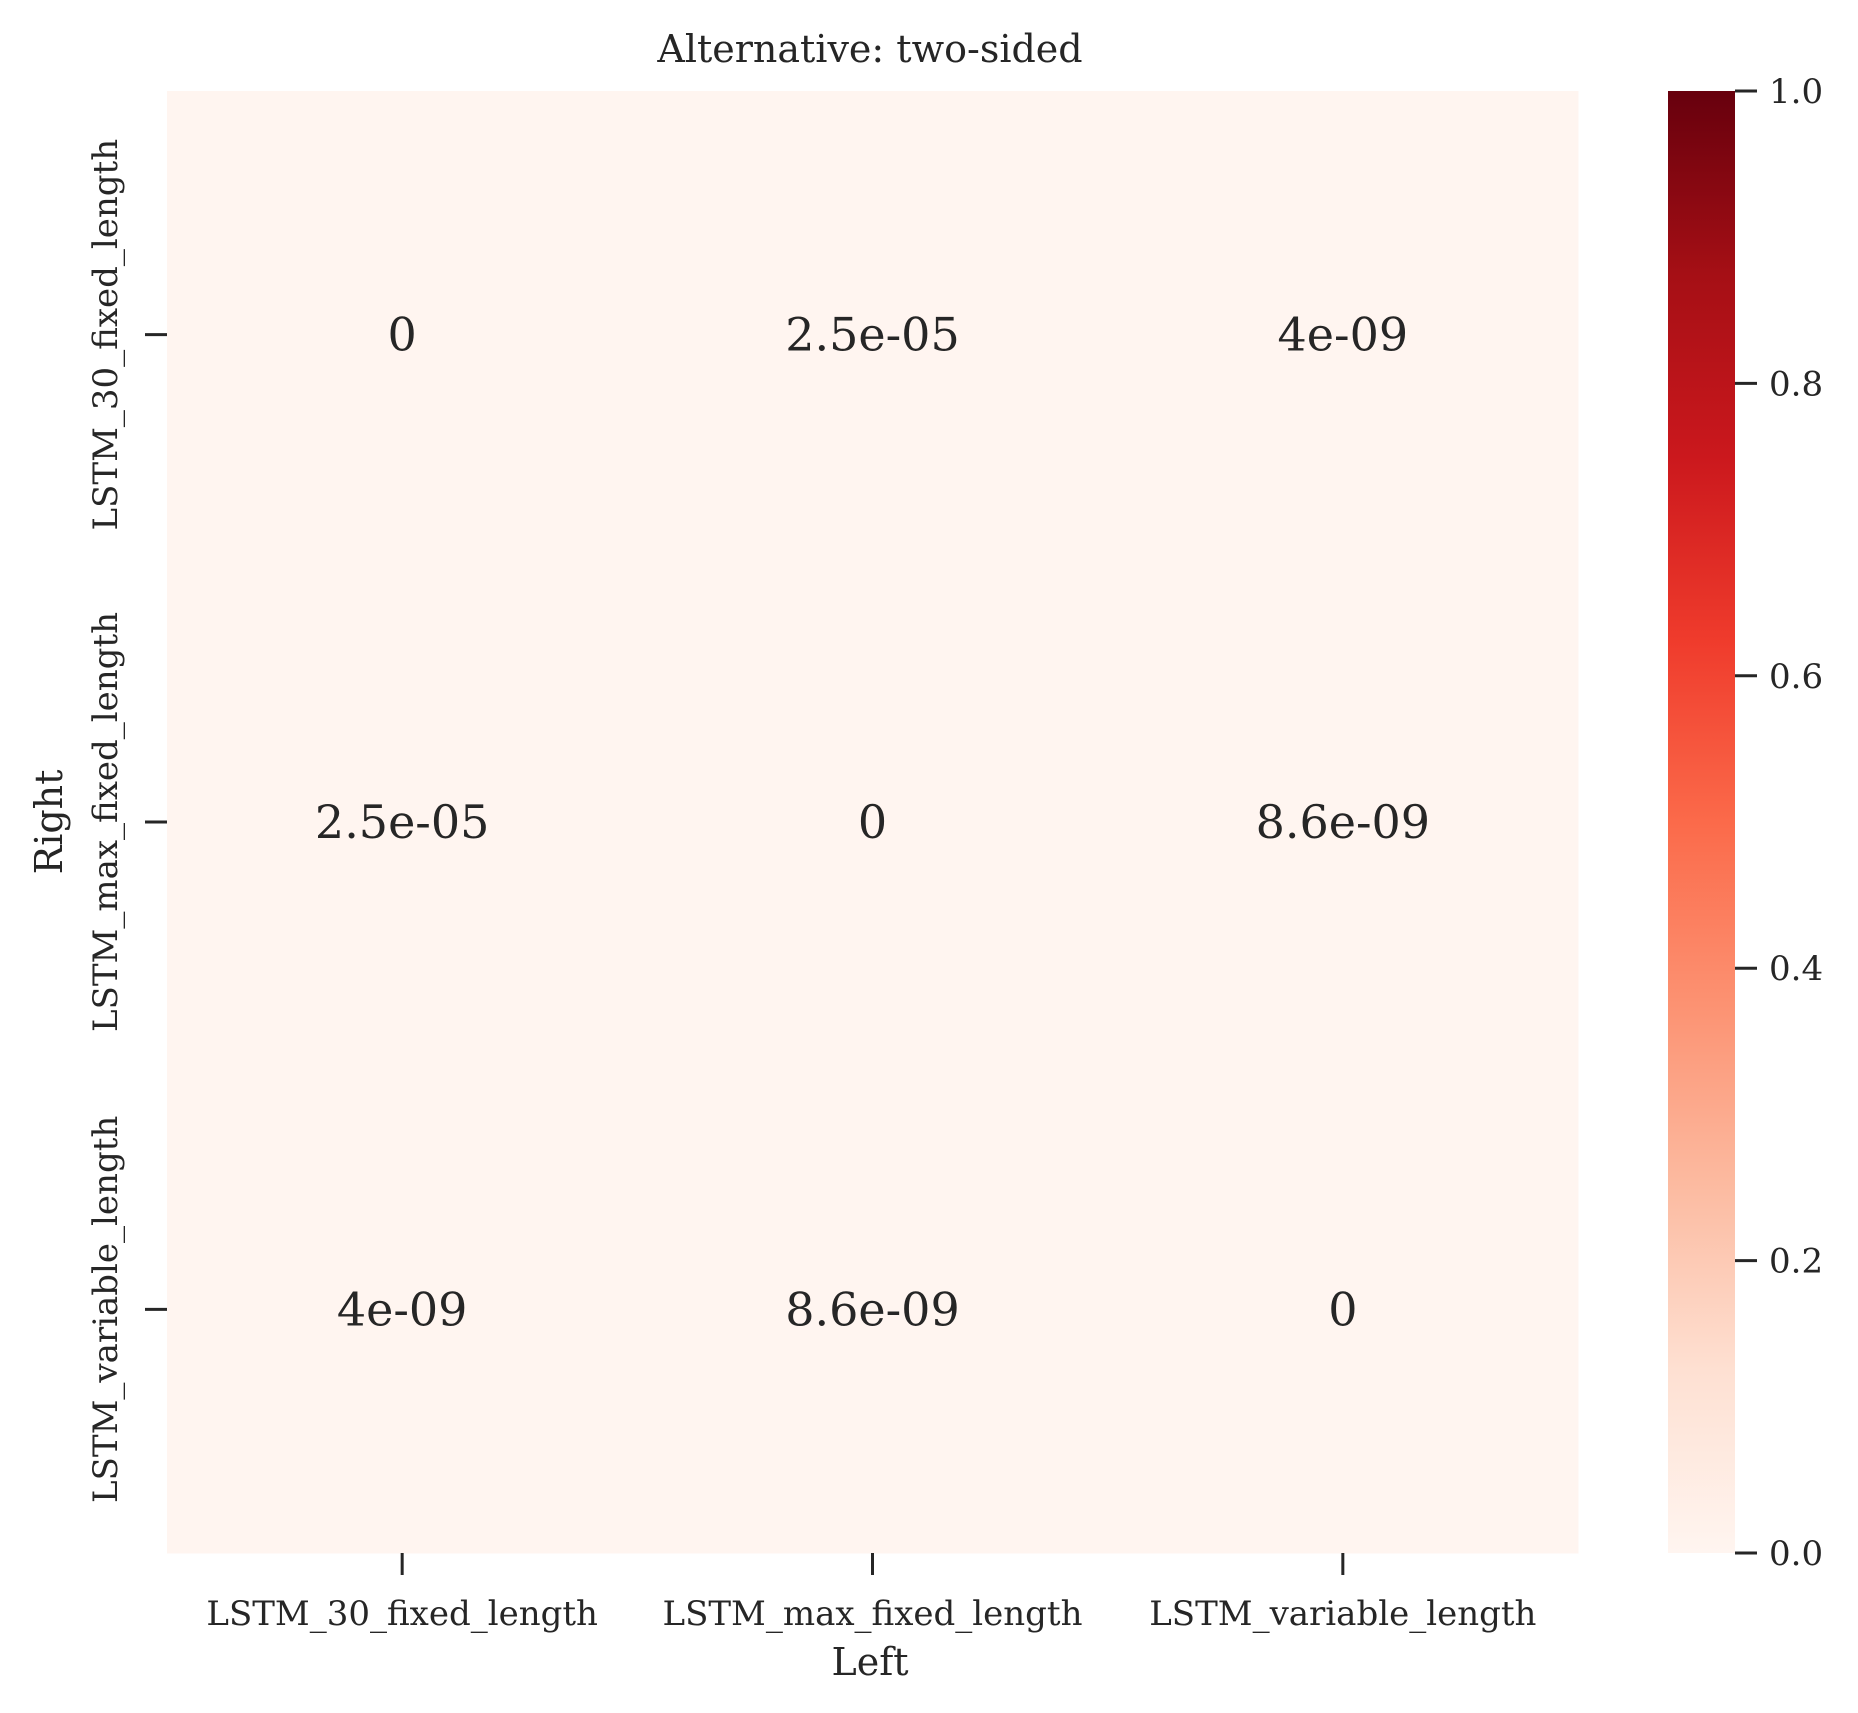 Image resolution: width=1858 pixels, height=1713 pixels. What do you see at coordinates (1796, 1554) in the screenshot?
I see `colorbar-tick-label: 0.0` at bounding box center [1796, 1554].